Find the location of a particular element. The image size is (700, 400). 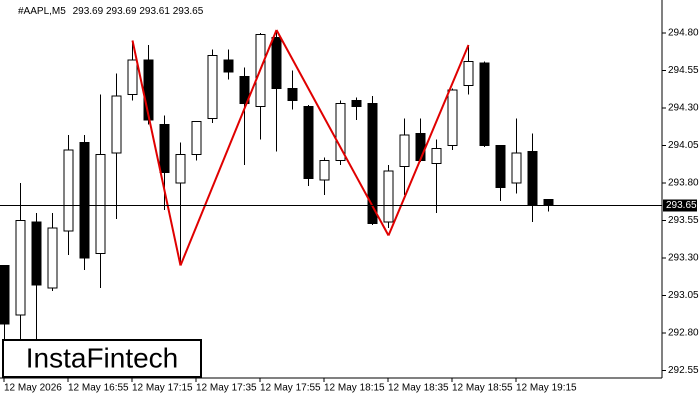

header: #AAPL,M5 293.69 293.69 293.61 293.65 is located at coordinates (111, 11).